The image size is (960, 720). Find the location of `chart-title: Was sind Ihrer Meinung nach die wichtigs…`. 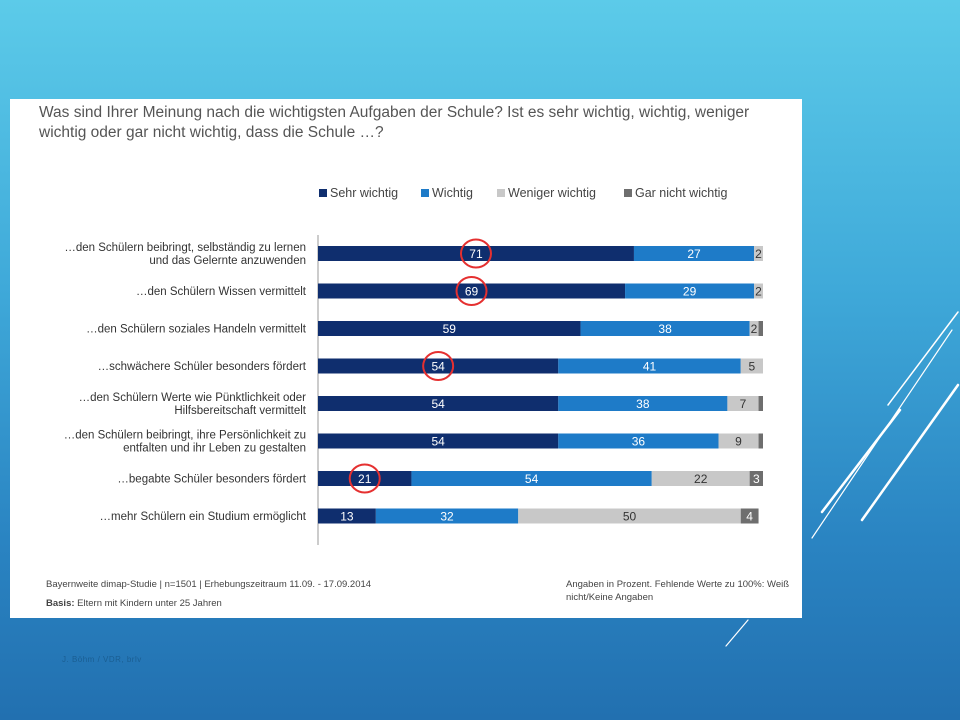

chart-title: Was sind Ihrer Meinung nach die wichtigs… is located at coordinates (394, 122).